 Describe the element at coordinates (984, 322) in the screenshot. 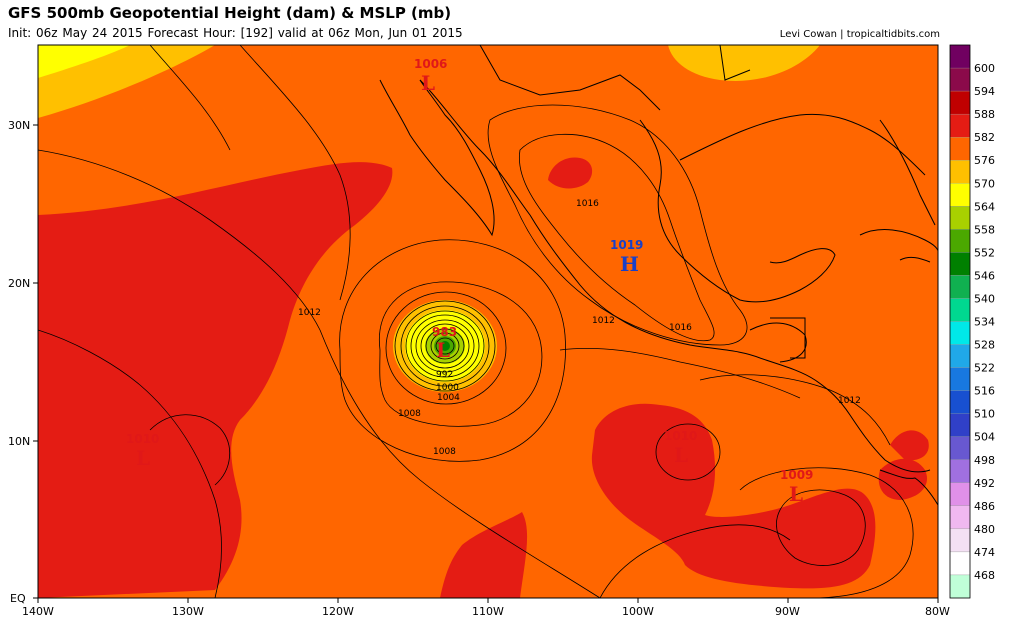

I see `legend-label: 534` at that location.